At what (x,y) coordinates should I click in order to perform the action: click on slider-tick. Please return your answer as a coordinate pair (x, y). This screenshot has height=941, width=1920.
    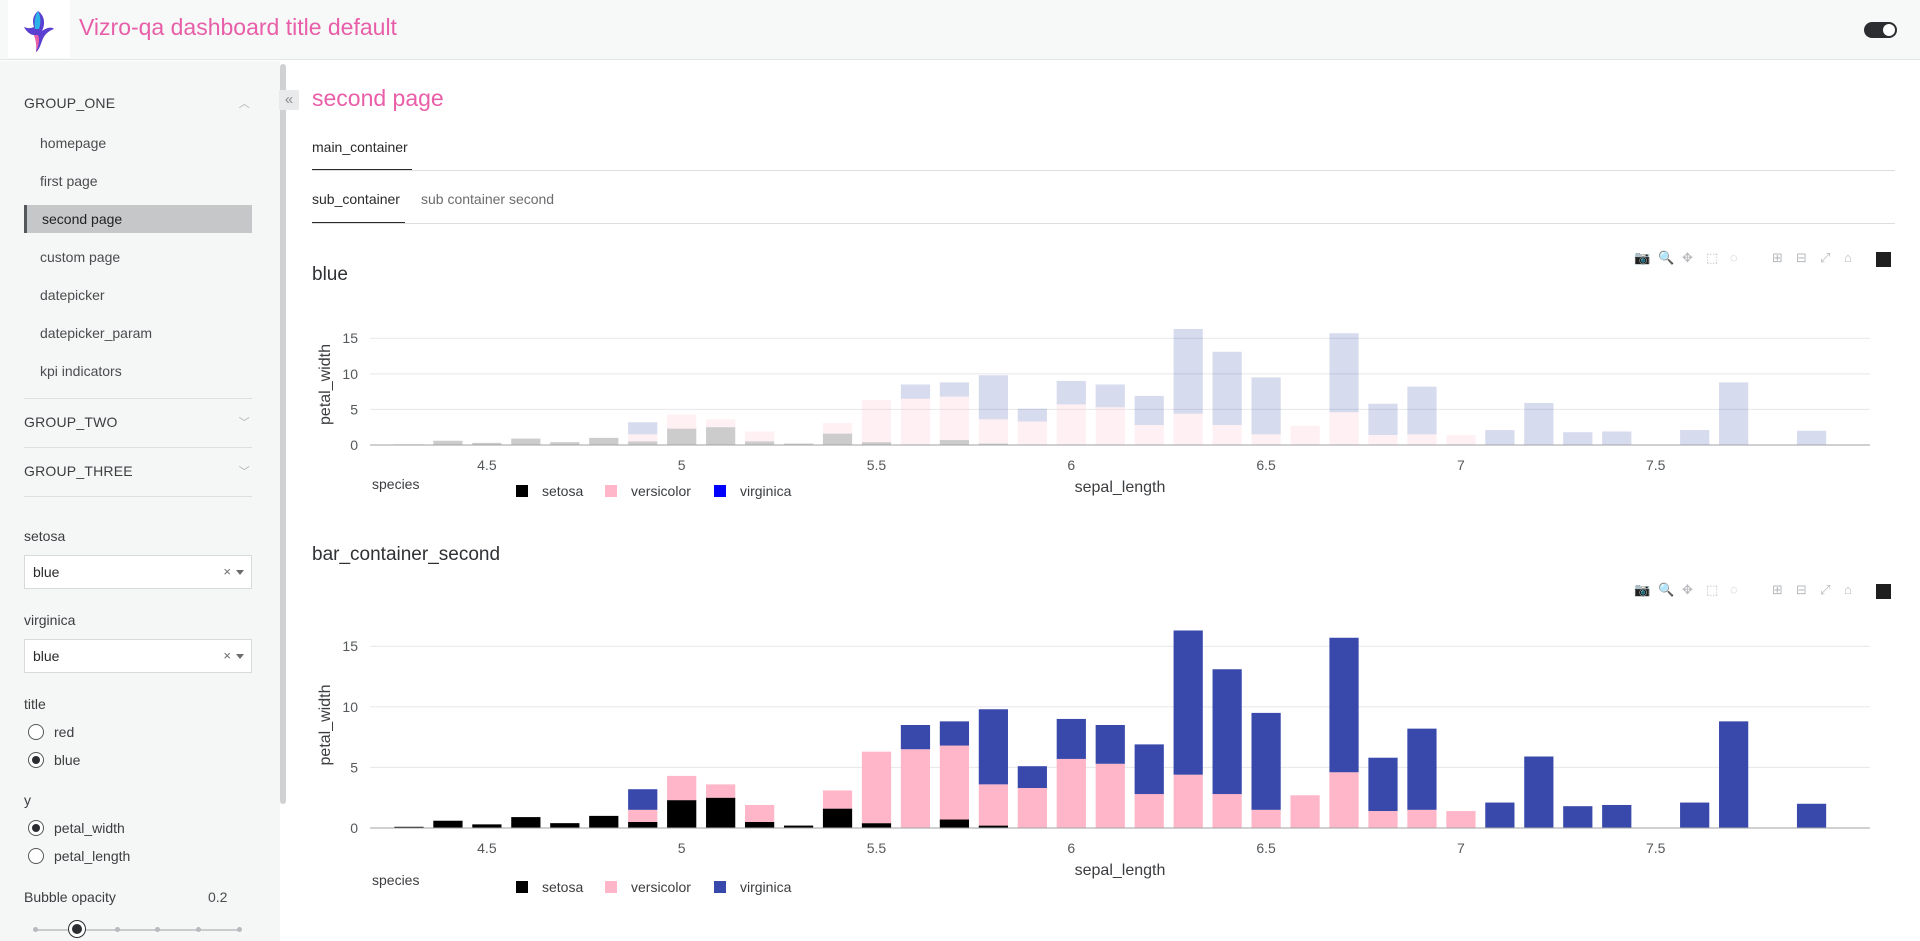
    Looking at the image, I should click on (35, 929).